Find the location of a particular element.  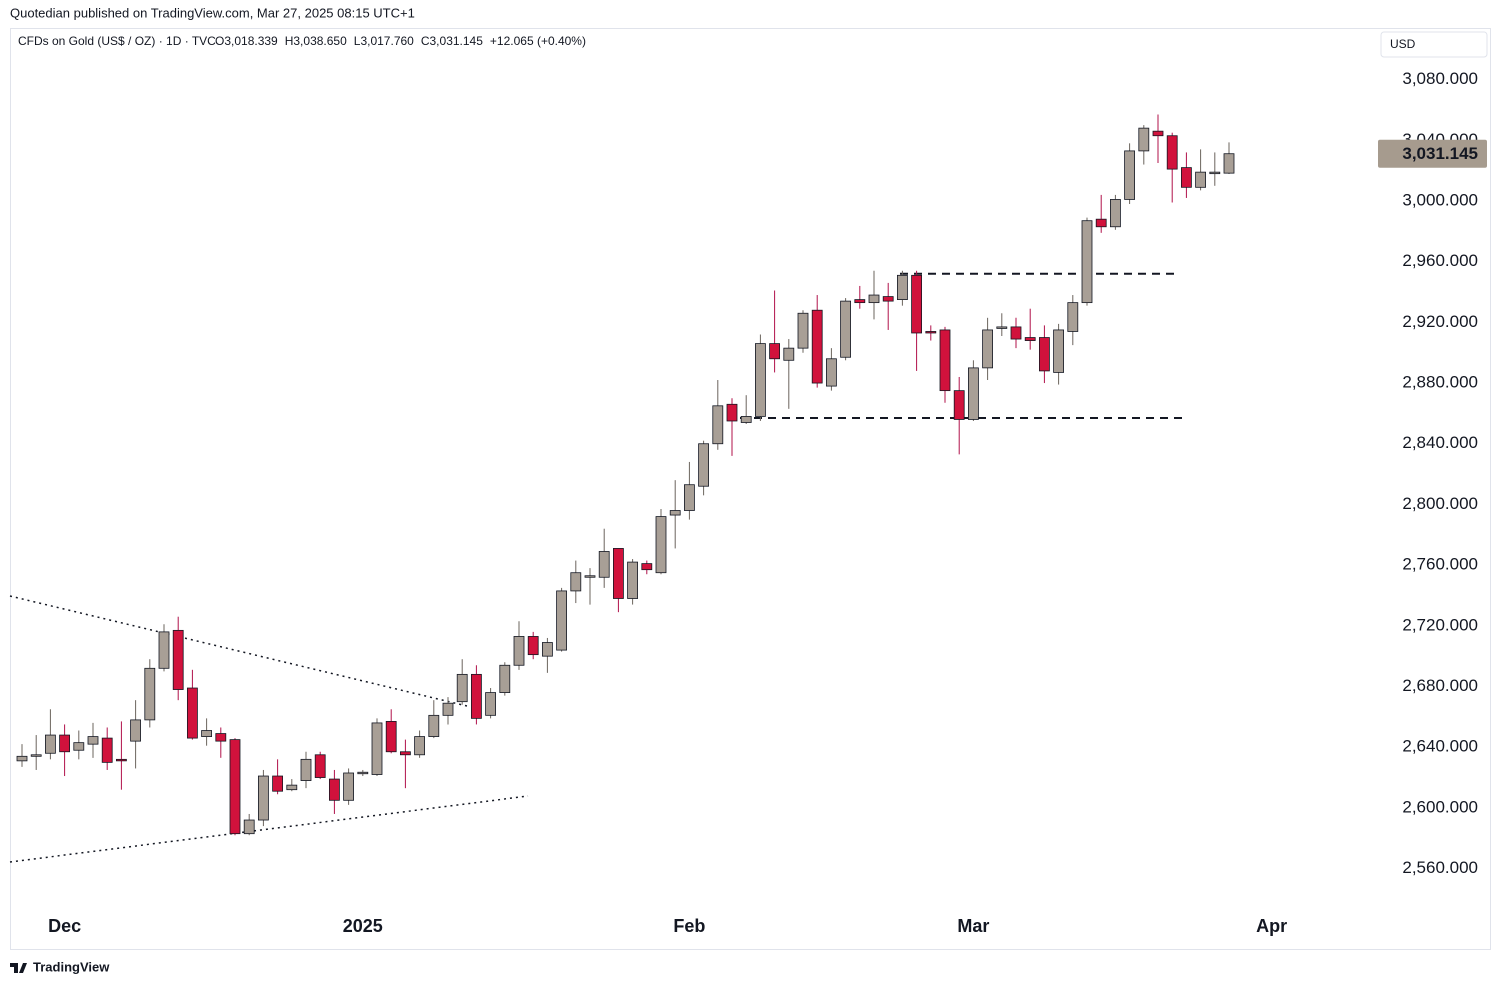

y-tick-label: 2,760.000 is located at coordinates (1440, 564).